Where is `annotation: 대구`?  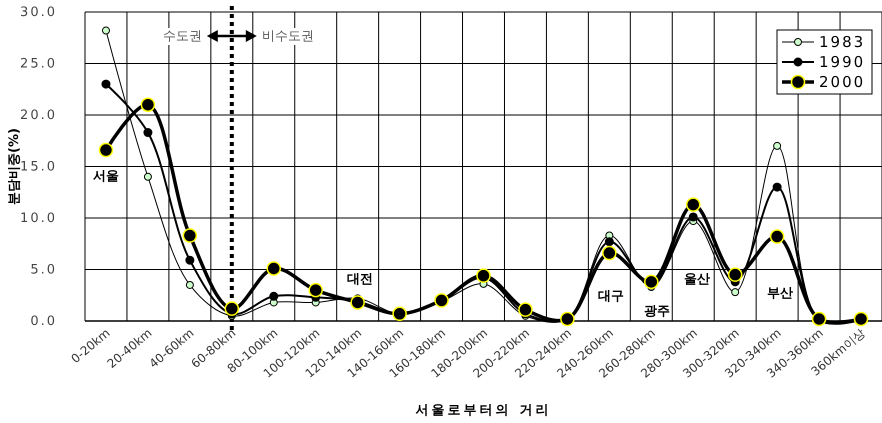 annotation: 대구 is located at coordinates (611, 296).